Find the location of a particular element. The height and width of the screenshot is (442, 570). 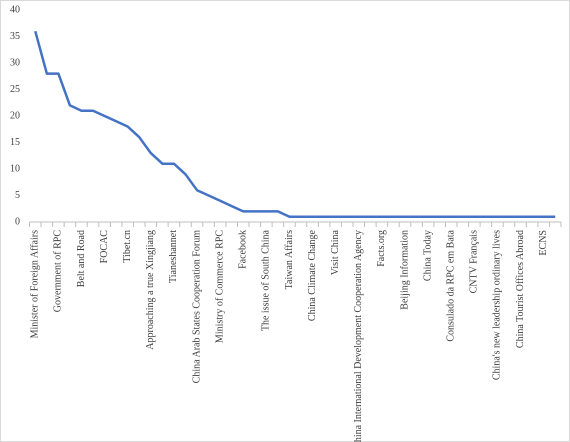

x-tick-label: Consulado da RPC em Bata is located at coordinates (451, 285).